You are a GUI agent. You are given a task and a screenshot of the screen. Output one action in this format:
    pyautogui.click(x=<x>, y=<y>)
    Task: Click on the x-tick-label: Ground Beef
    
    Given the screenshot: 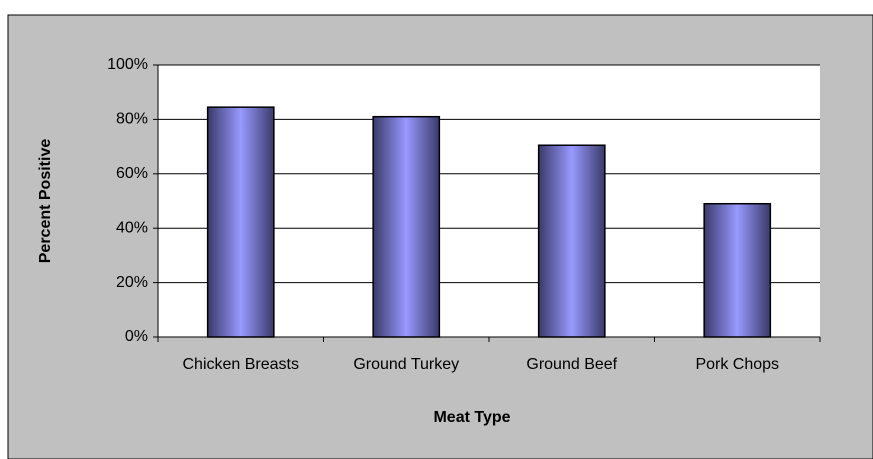 What is the action you would take?
    pyautogui.click(x=571, y=364)
    